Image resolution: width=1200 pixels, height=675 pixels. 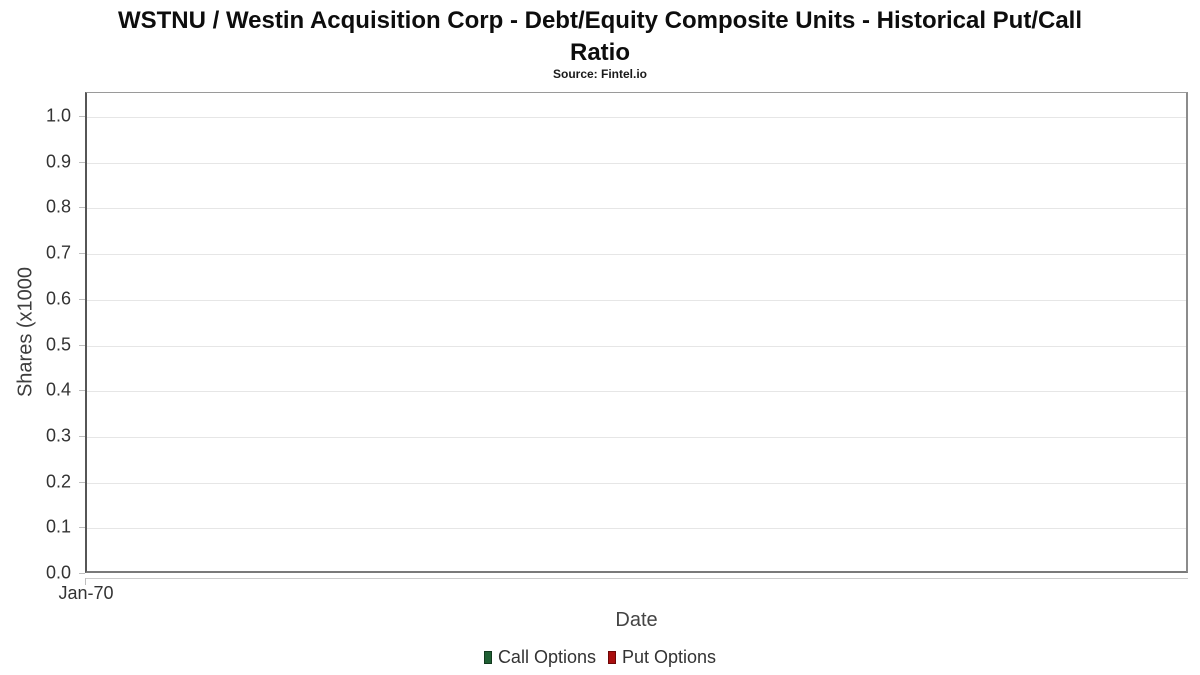 I want to click on y-tick-label-0.3: 0.3, so click(x=58, y=435).